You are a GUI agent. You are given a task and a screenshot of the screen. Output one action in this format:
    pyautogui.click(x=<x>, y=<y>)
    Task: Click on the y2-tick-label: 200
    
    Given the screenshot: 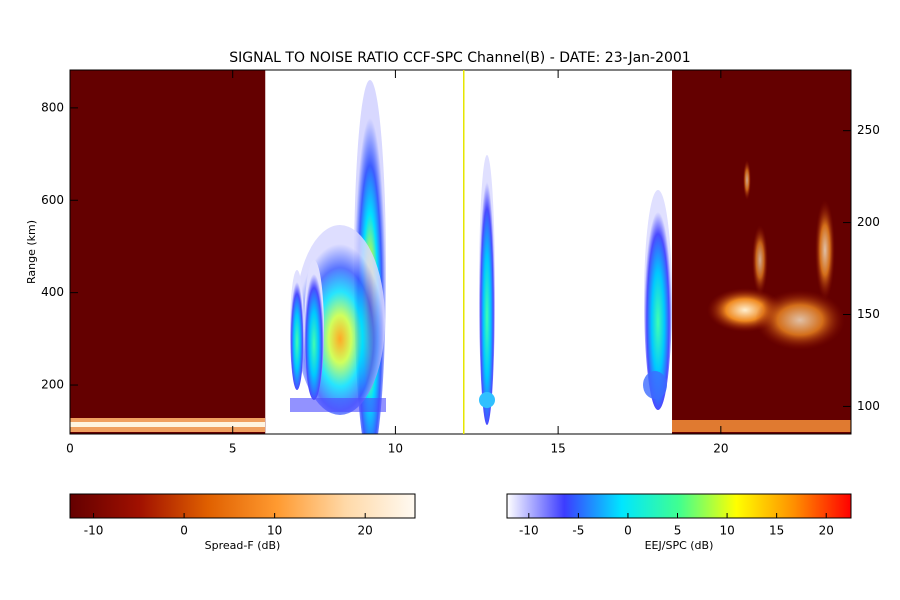 What is the action you would take?
    pyautogui.click(x=868, y=222)
    